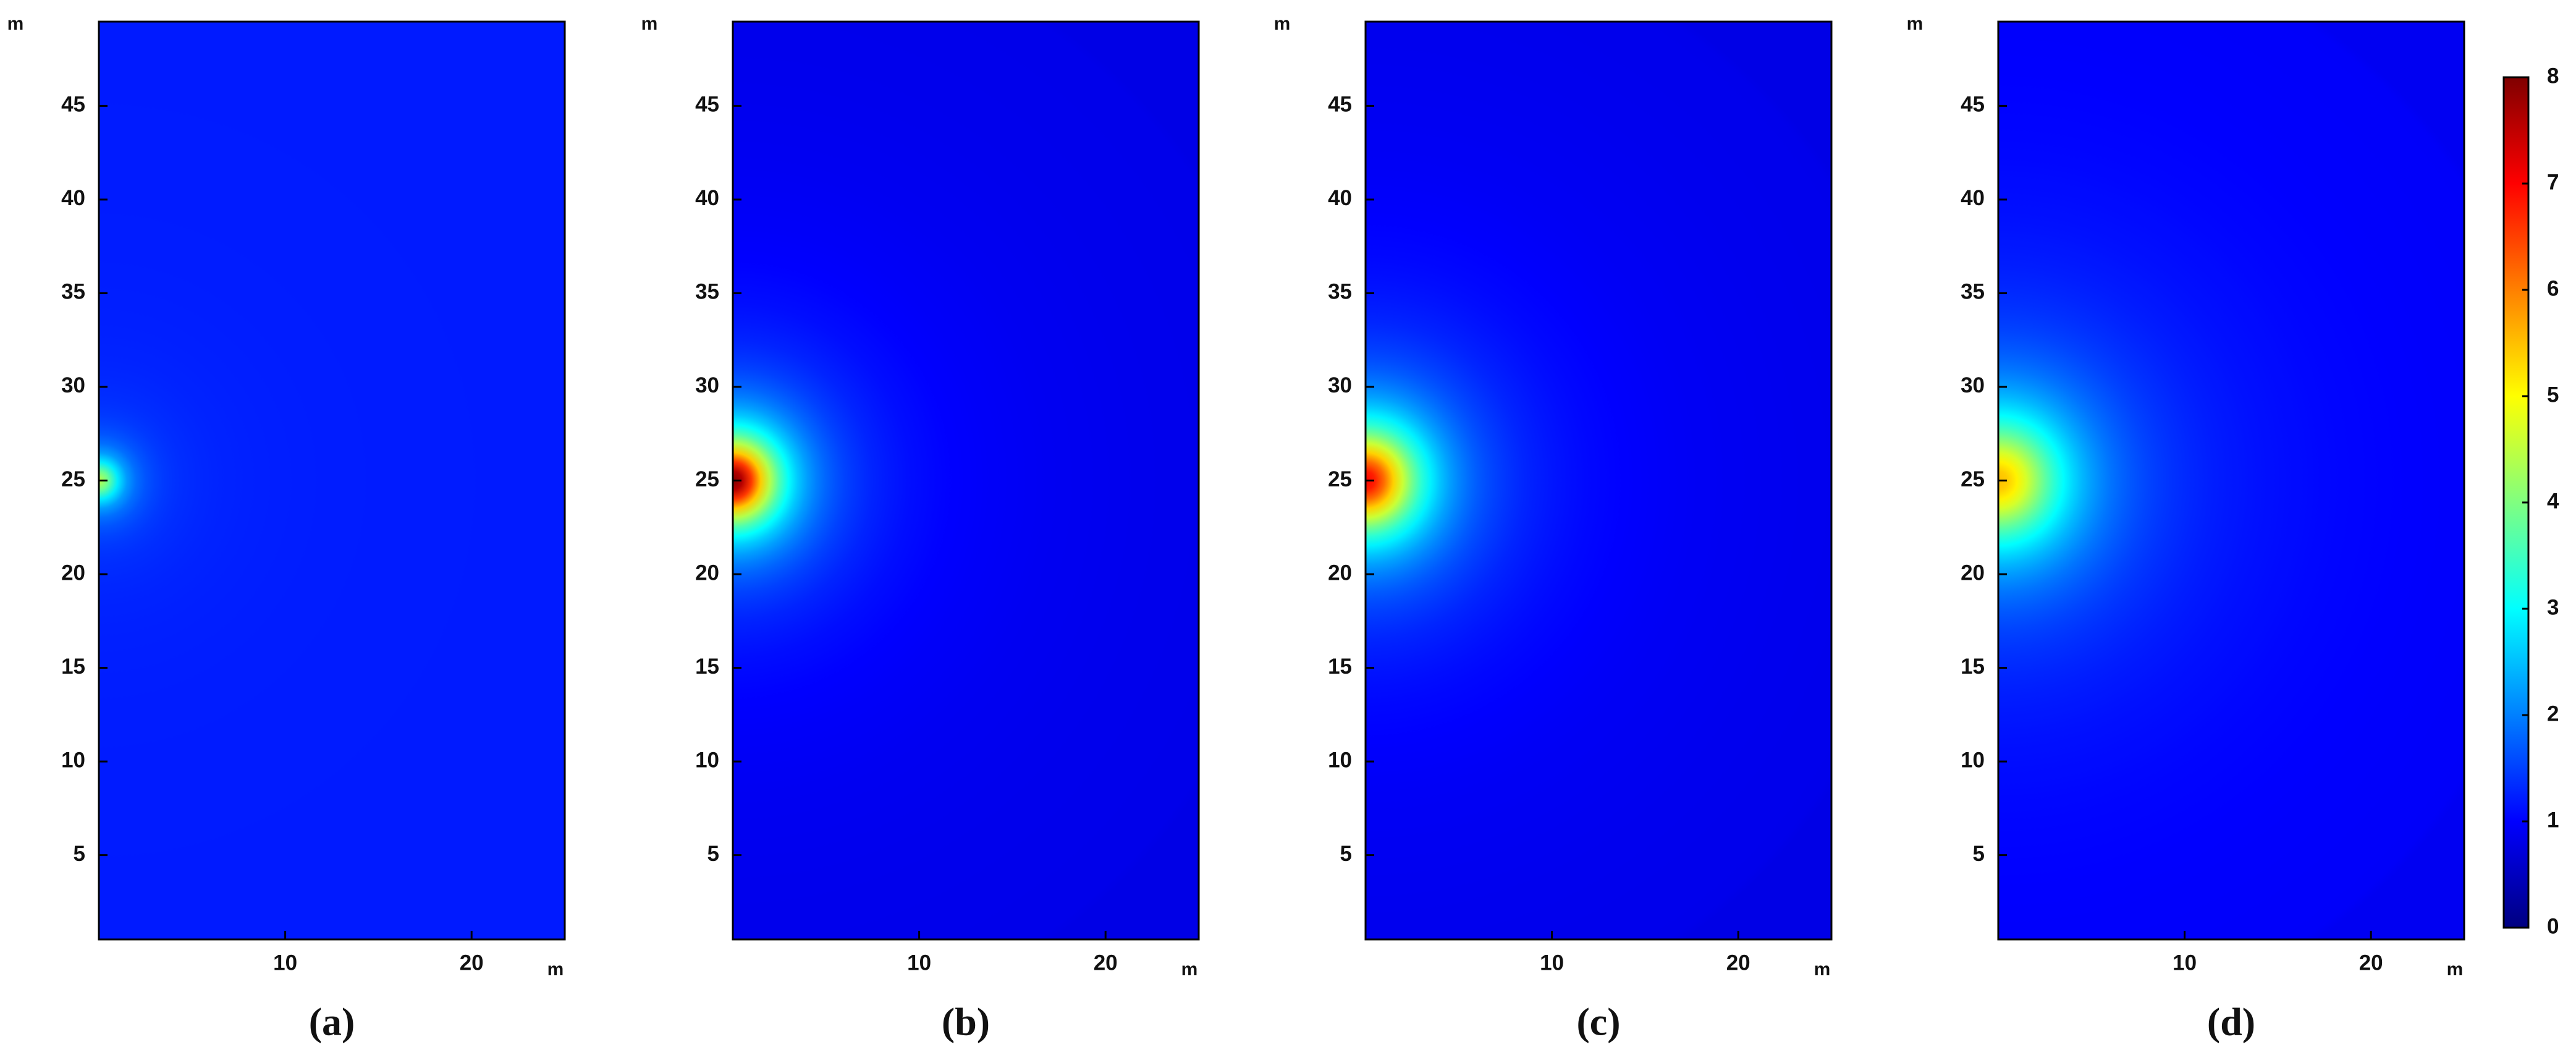 The width and height of the screenshot is (2576, 1055). I want to click on colorbar, so click(2516, 502).